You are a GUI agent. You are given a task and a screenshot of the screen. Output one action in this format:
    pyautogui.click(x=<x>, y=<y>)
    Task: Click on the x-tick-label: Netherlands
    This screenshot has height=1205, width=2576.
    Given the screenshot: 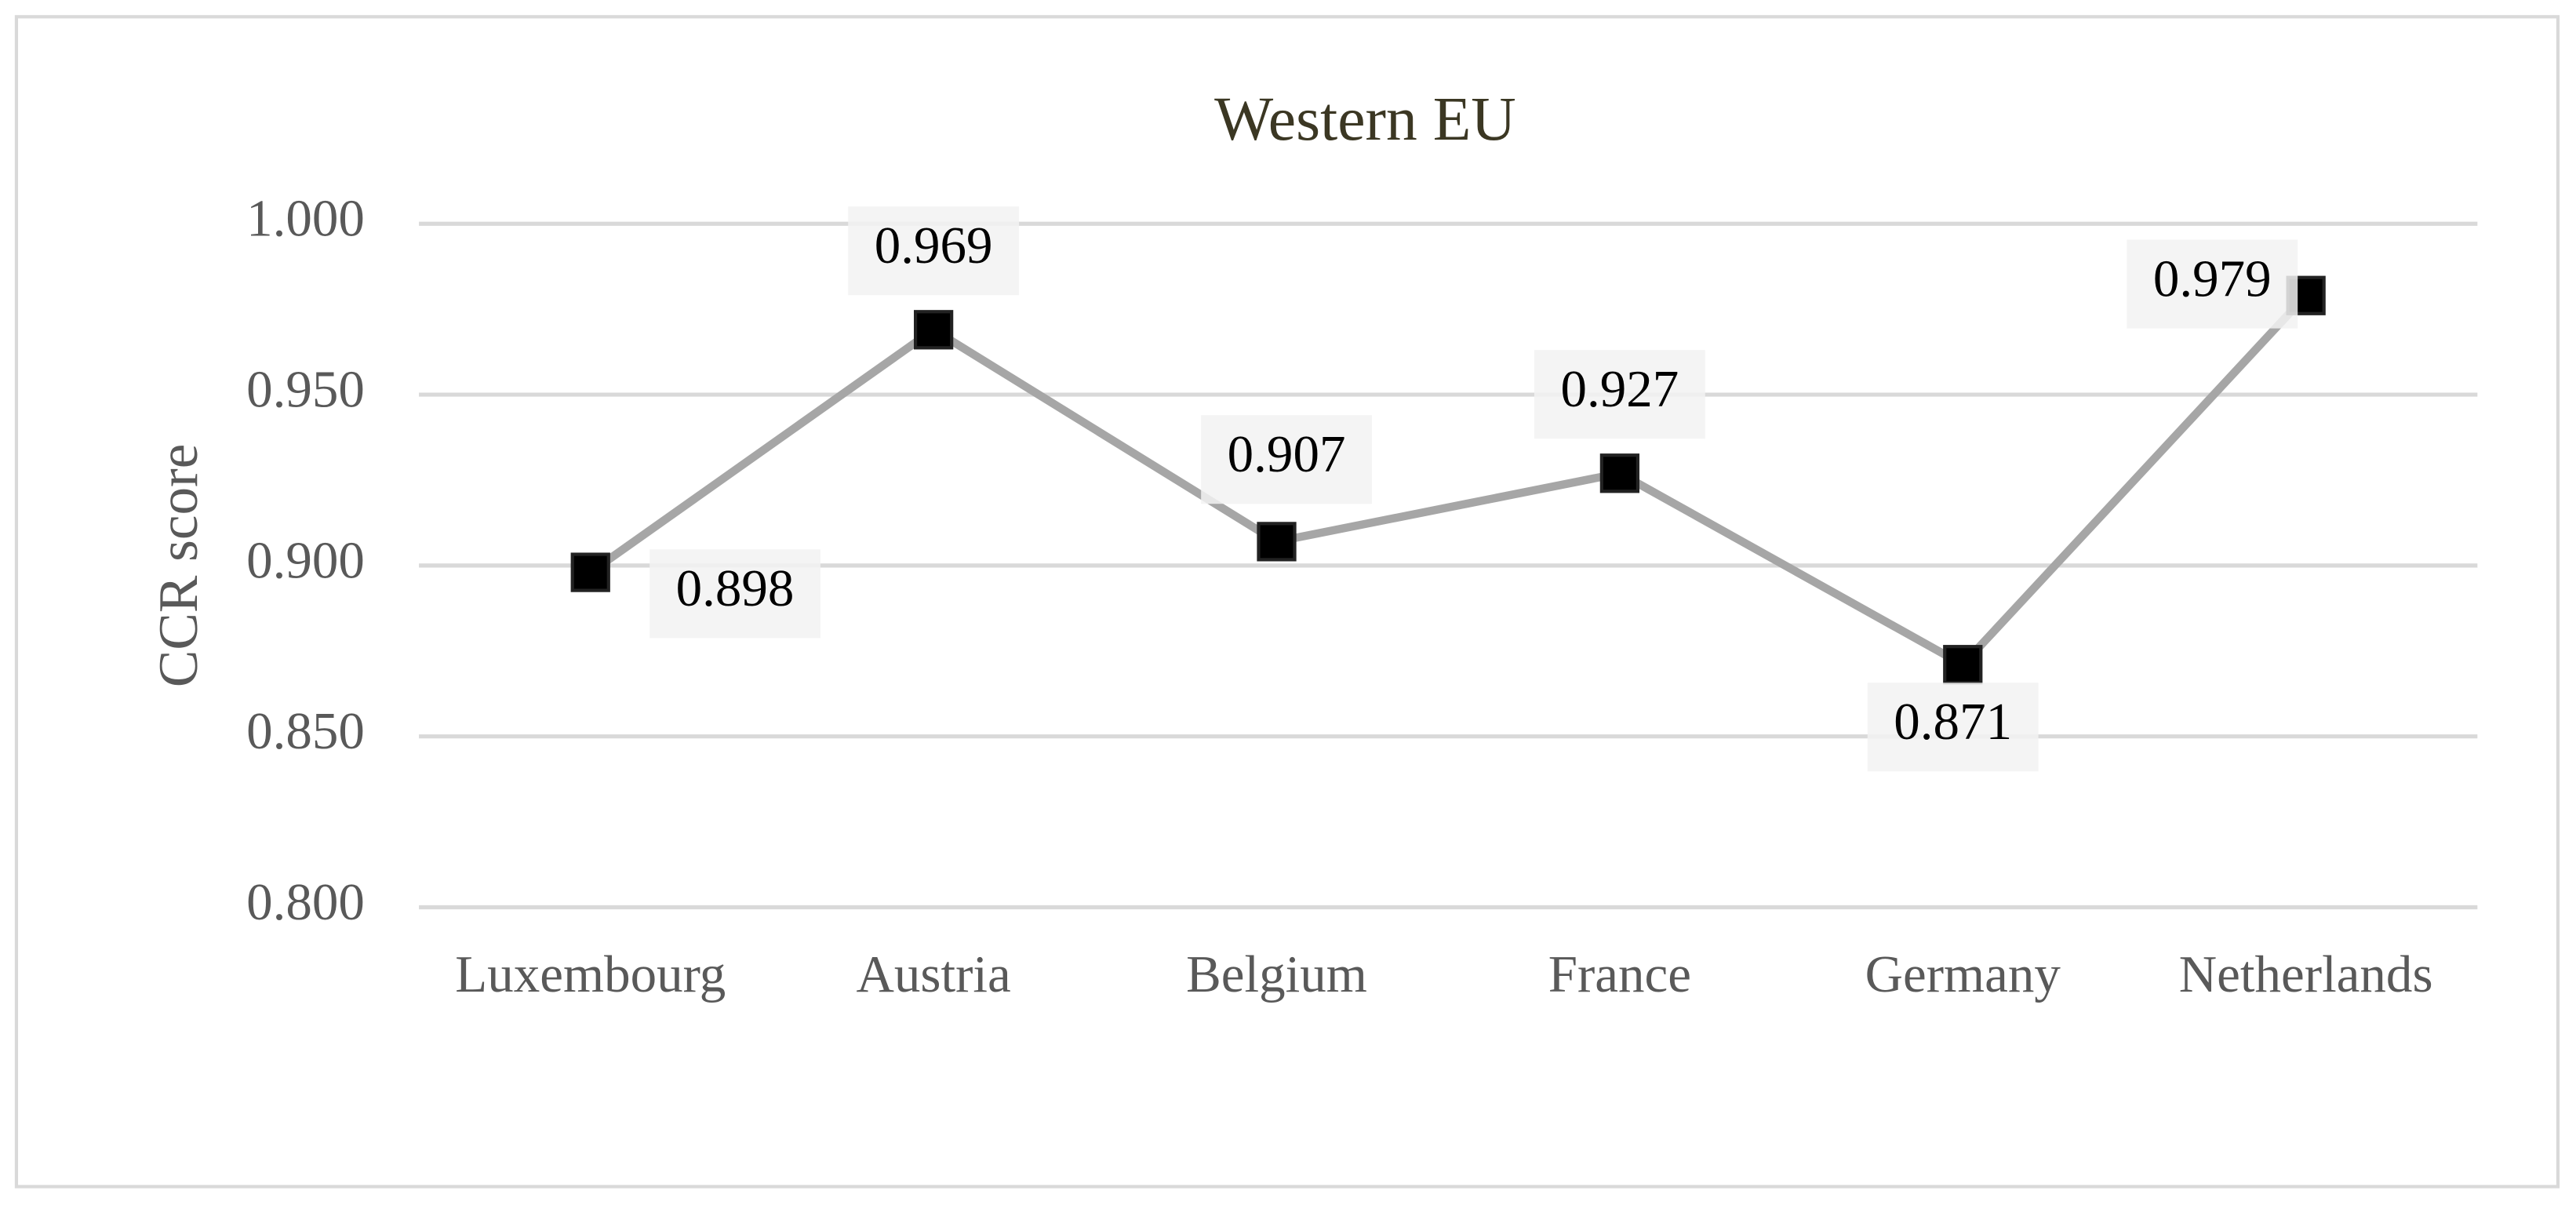 What is the action you would take?
    pyautogui.click(x=2306, y=974)
    